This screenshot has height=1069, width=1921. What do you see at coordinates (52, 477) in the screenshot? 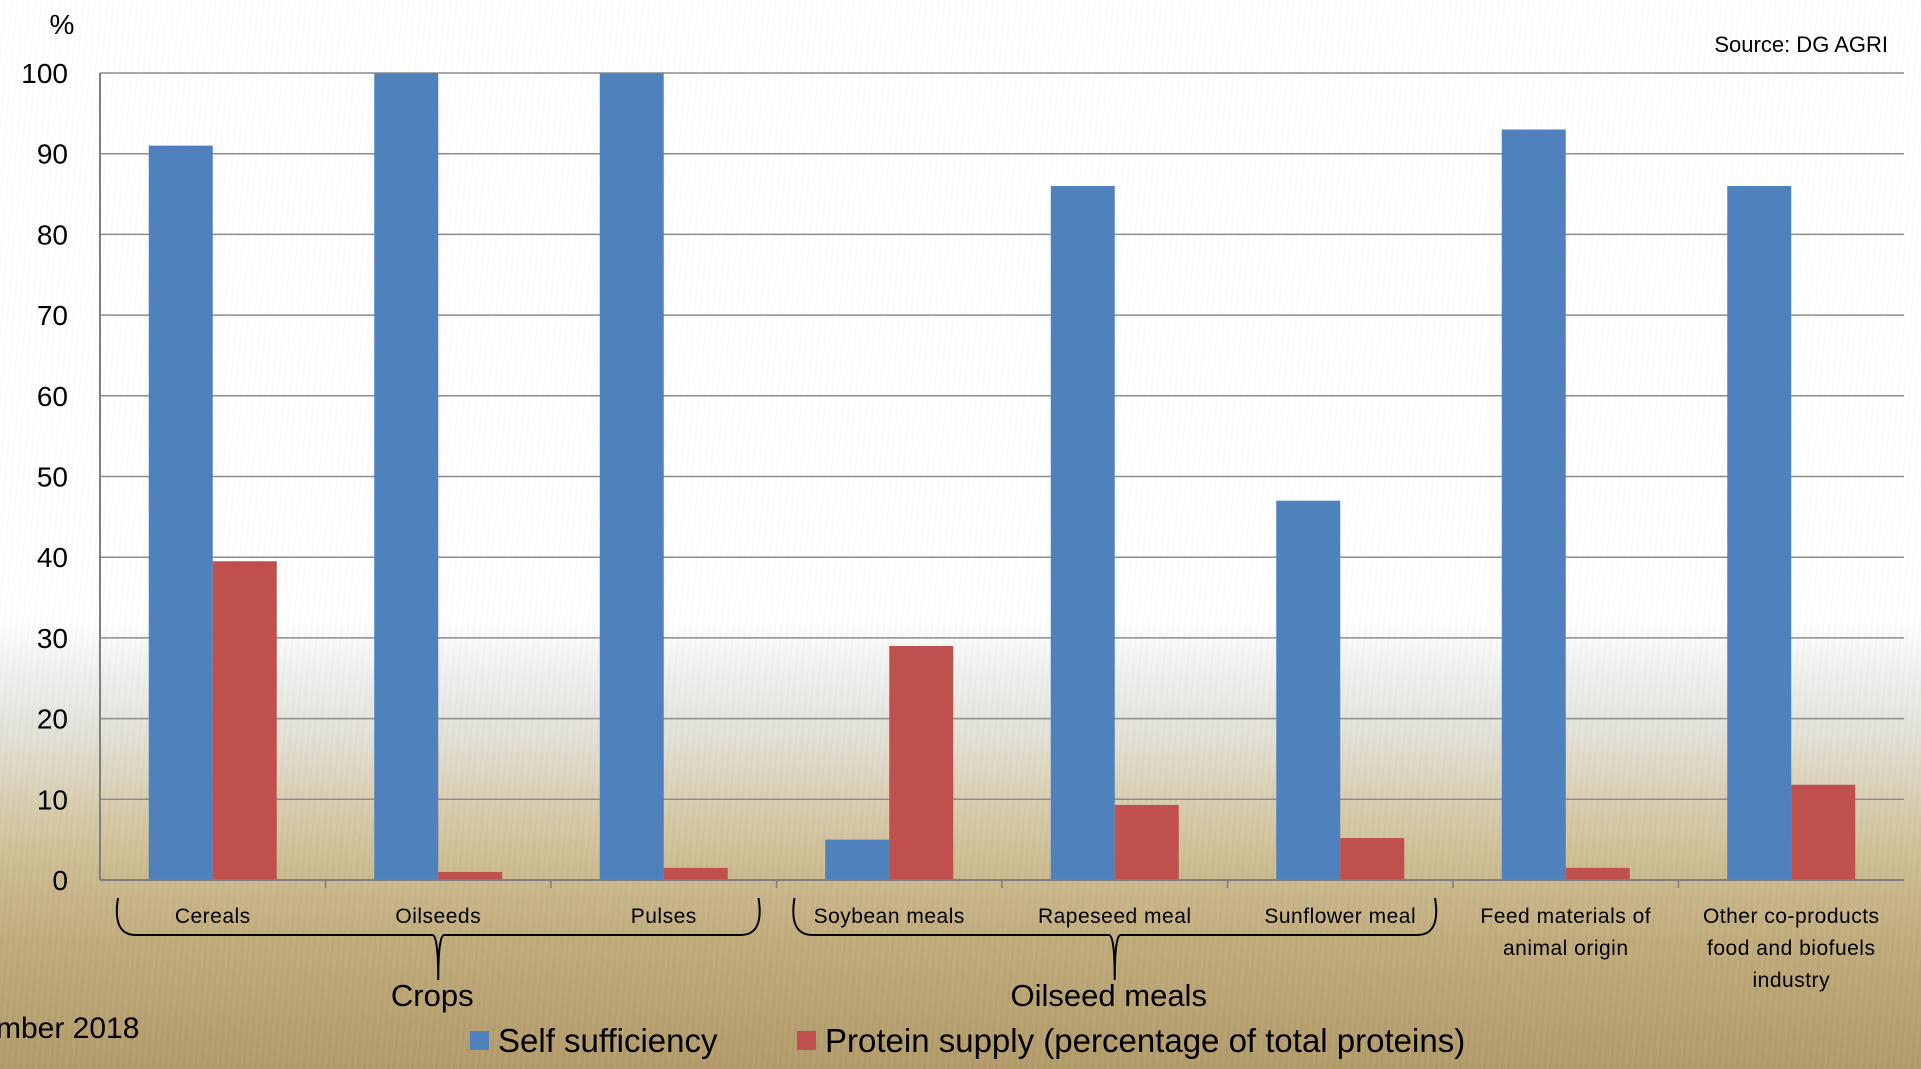
I see `y-tick-label: 50` at bounding box center [52, 477].